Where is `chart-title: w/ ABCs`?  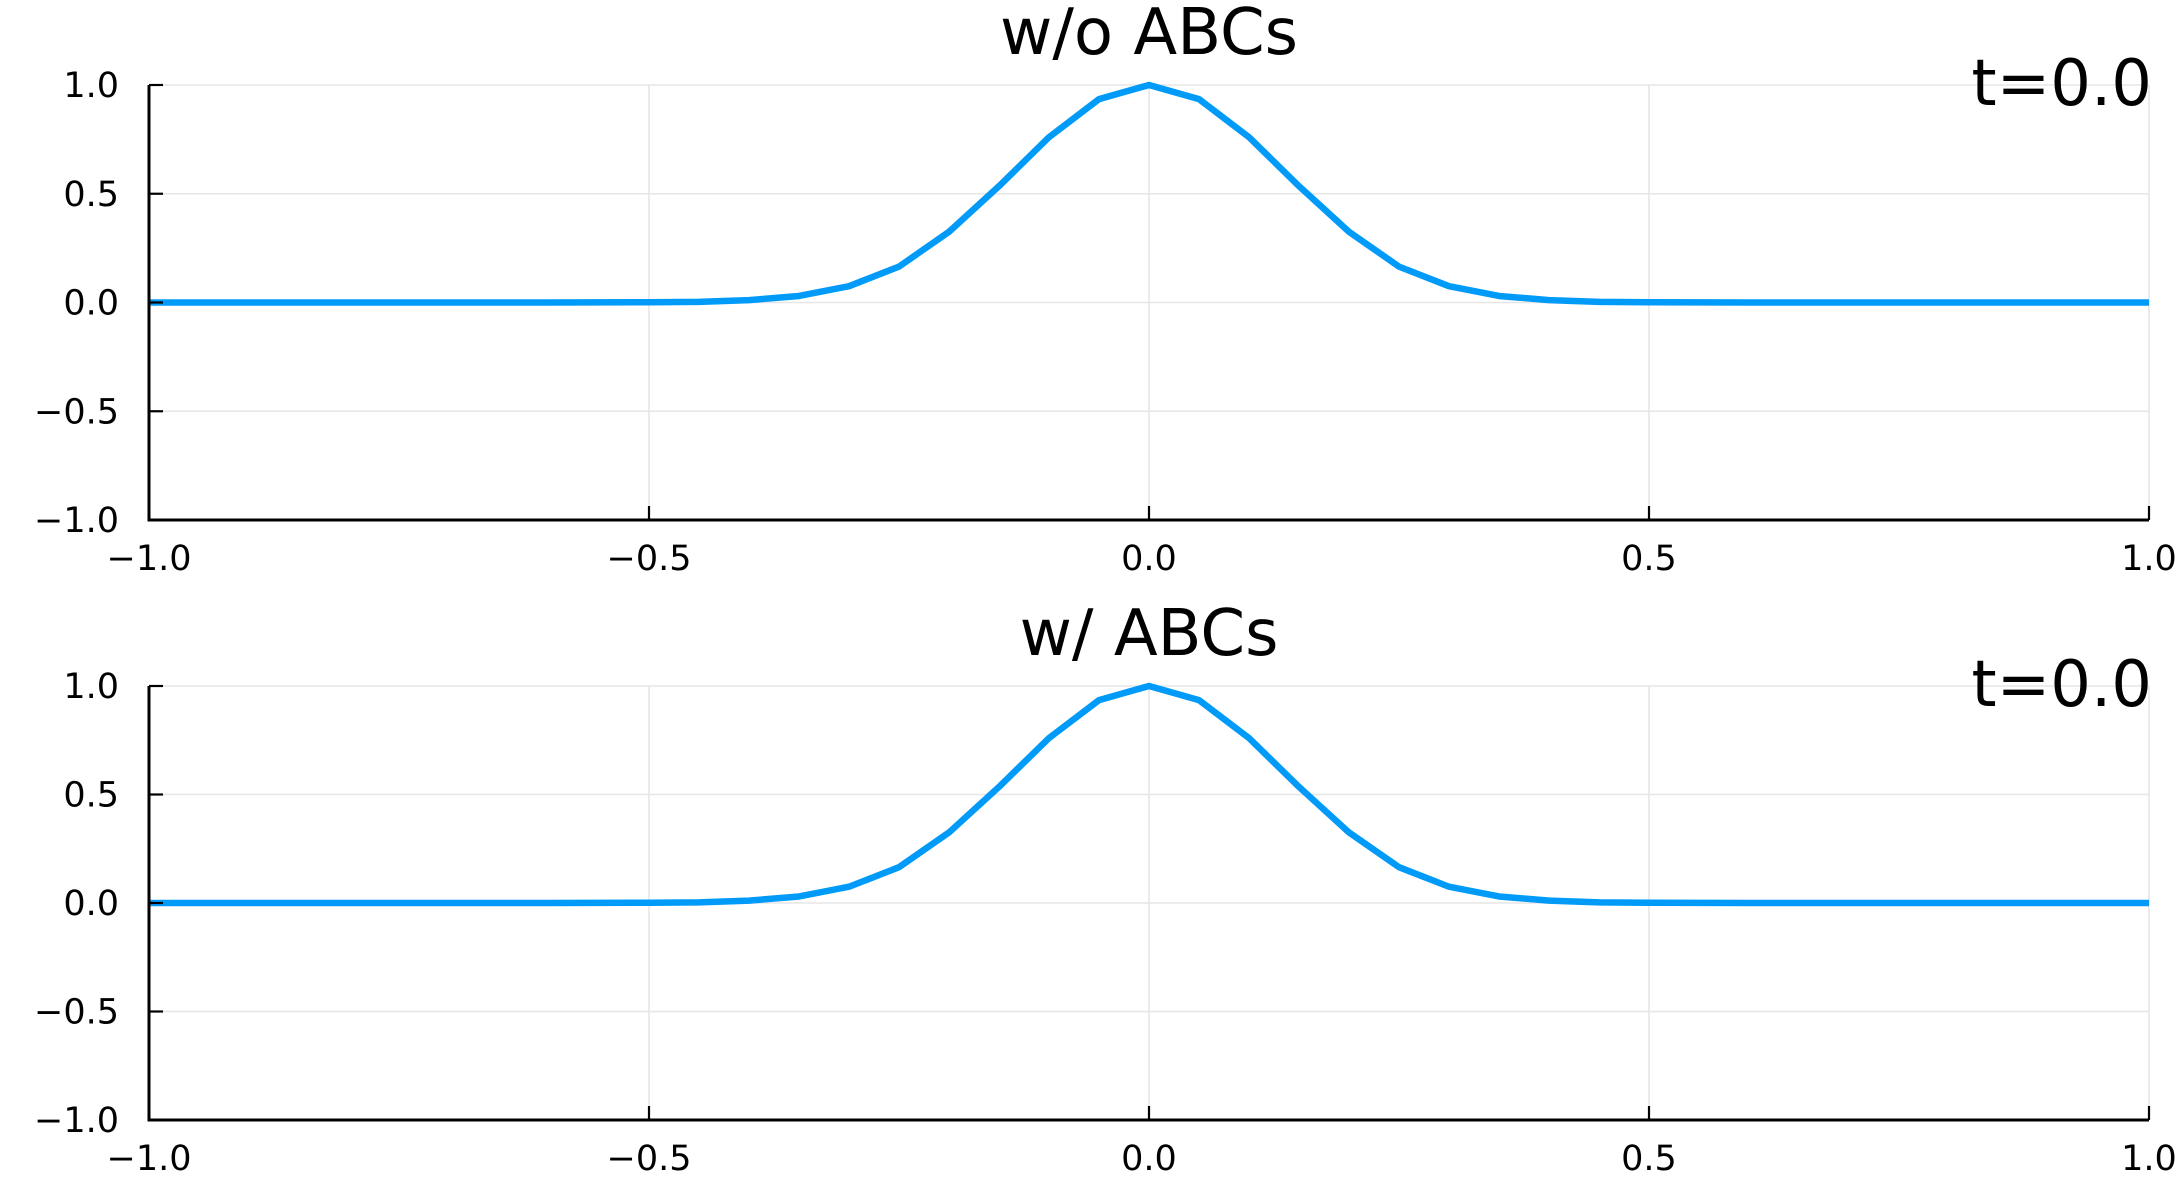 chart-title: w/ ABCs is located at coordinates (1149, 634).